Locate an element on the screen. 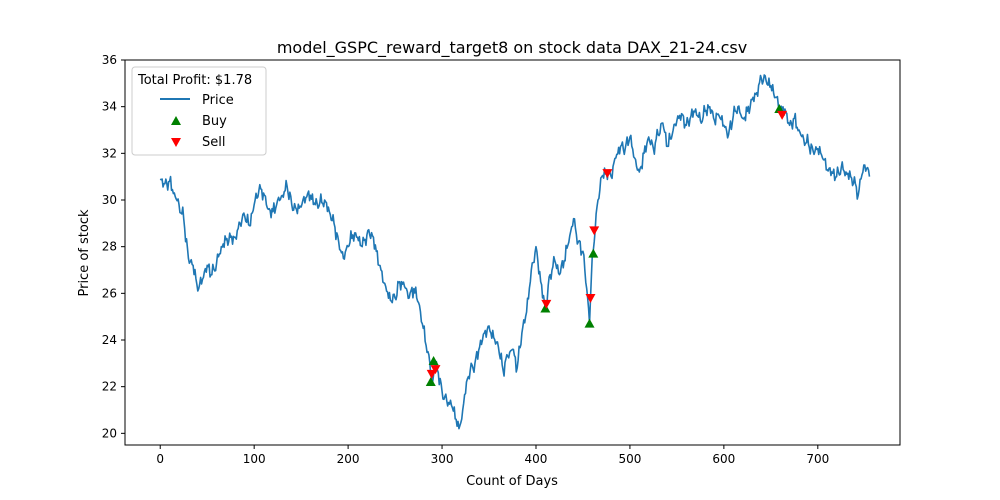 This screenshot has height=500, width=1000. x-tick-label: 100 is located at coordinates (254, 459).